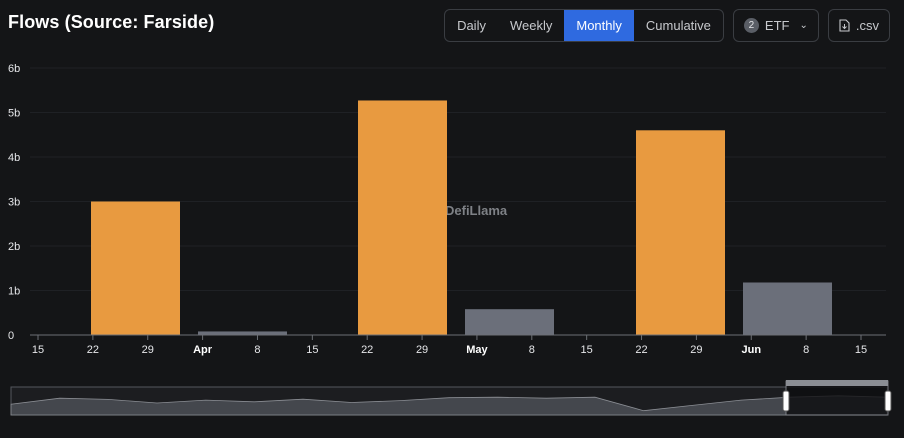 The height and width of the screenshot is (438, 904). What do you see at coordinates (14, 69) in the screenshot?
I see `y-tick-label: 6b` at bounding box center [14, 69].